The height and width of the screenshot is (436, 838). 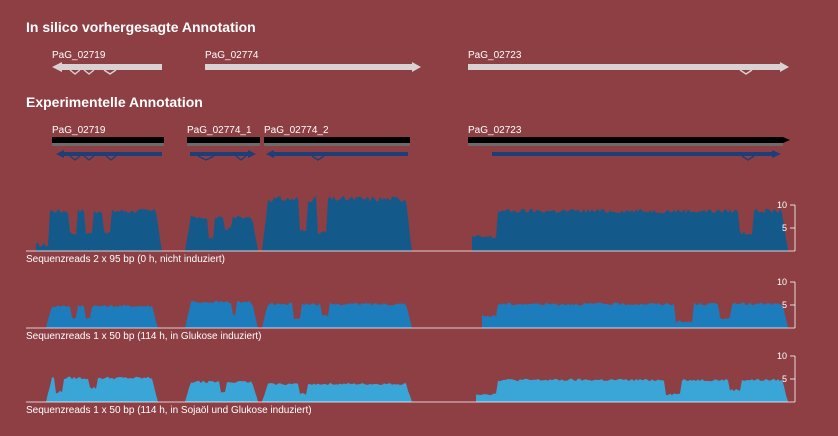 What do you see at coordinates (79, 55) in the screenshot?
I see `predicted-gene-label-1: PaG_02719` at bounding box center [79, 55].